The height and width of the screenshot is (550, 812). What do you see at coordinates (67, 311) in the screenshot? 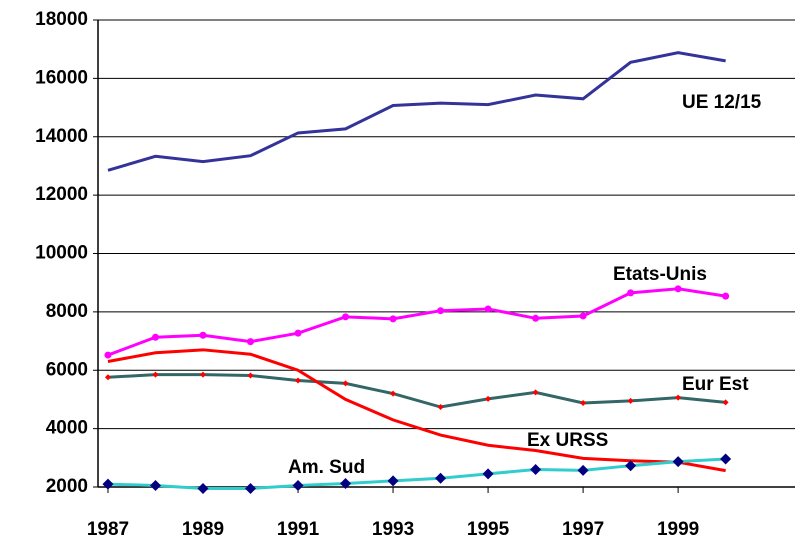
I see `y-tick-label: 8000` at bounding box center [67, 311].